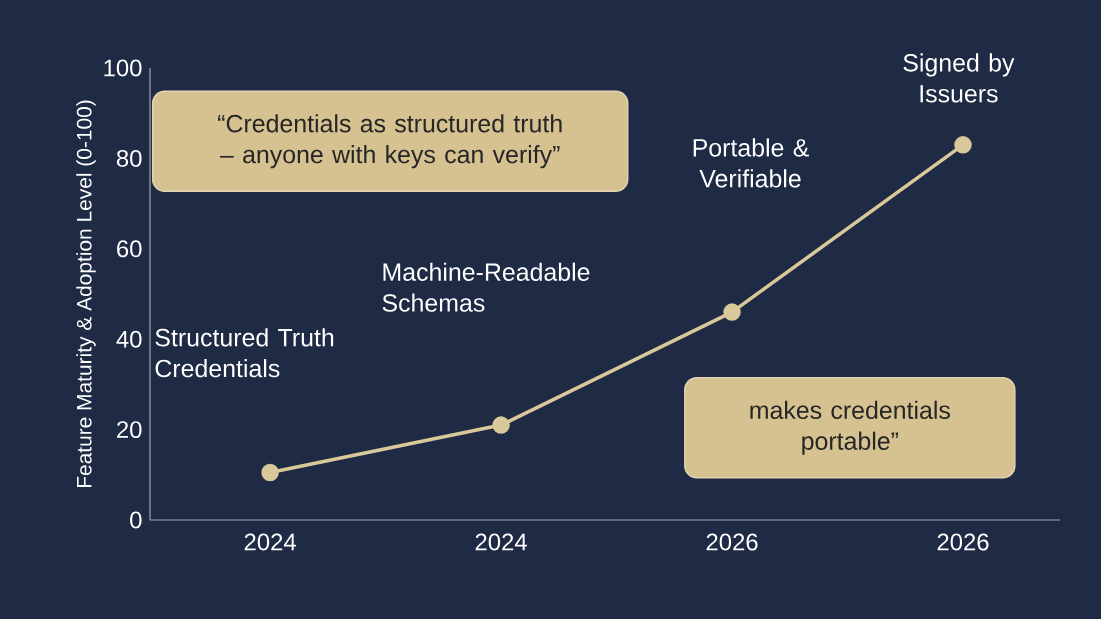 The image size is (1101, 619). I want to click on annotation: “Credentials as structured truth – anyone with keys can verify”, so click(390, 141).